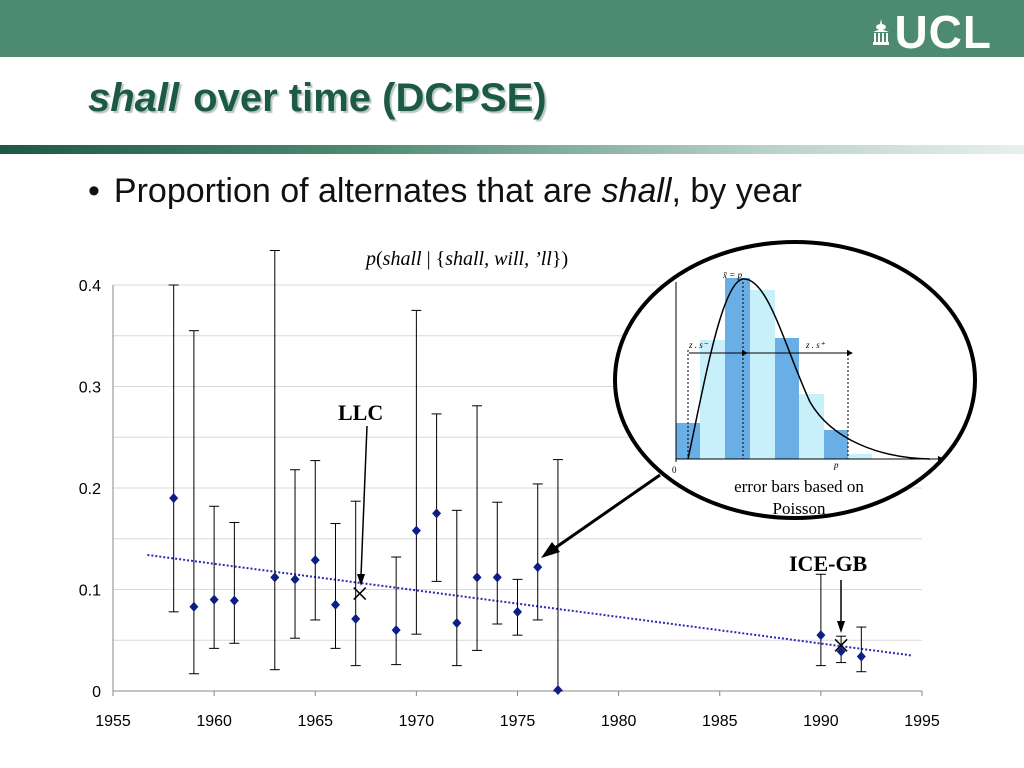 Image resolution: width=1024 pixels, height=768 pixels. Describe the element at coordinates (518, 721) in the screenshot. I see `x-tick-label: 1975` at that location.